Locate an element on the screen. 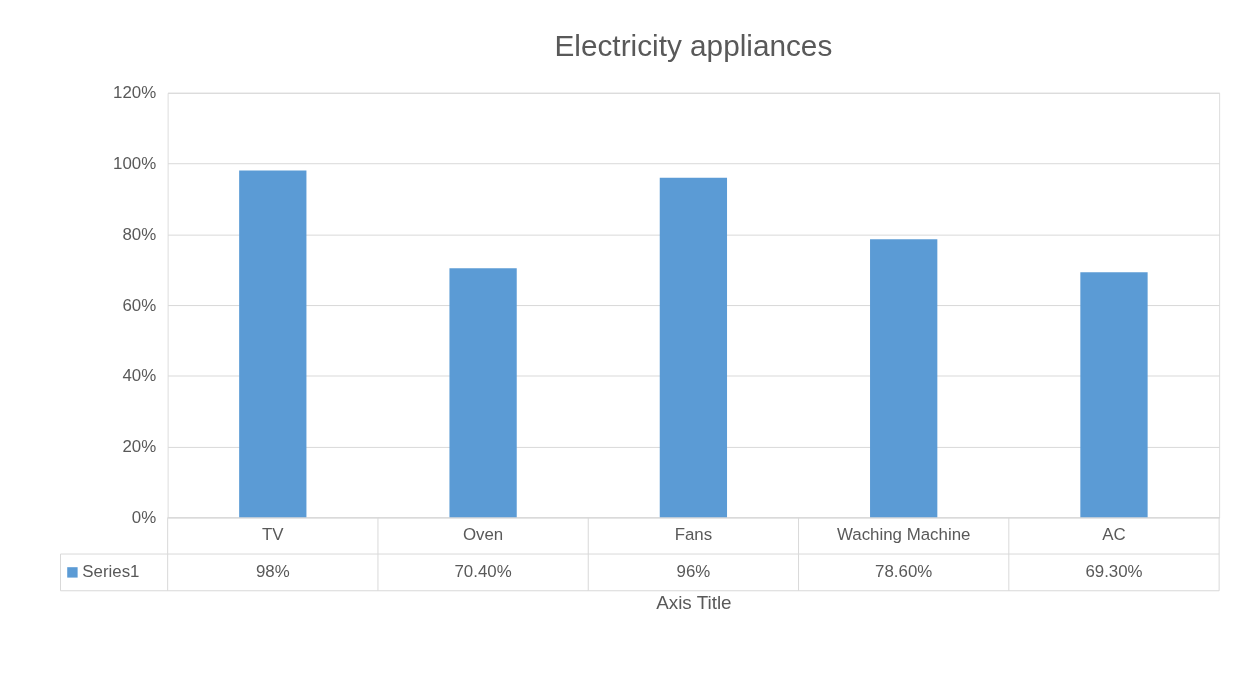 The height and width of the screenshot is (676, 1236). data-label: 96% is located at coordinates (693, 572).